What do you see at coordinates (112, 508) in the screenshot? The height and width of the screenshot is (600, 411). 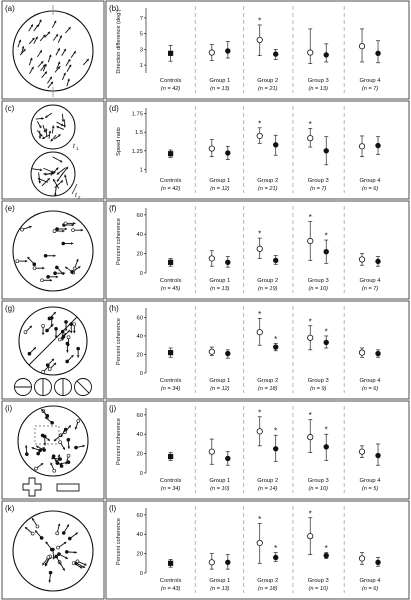 I see `panel-label: (l)` at bounding box center [112, 508].